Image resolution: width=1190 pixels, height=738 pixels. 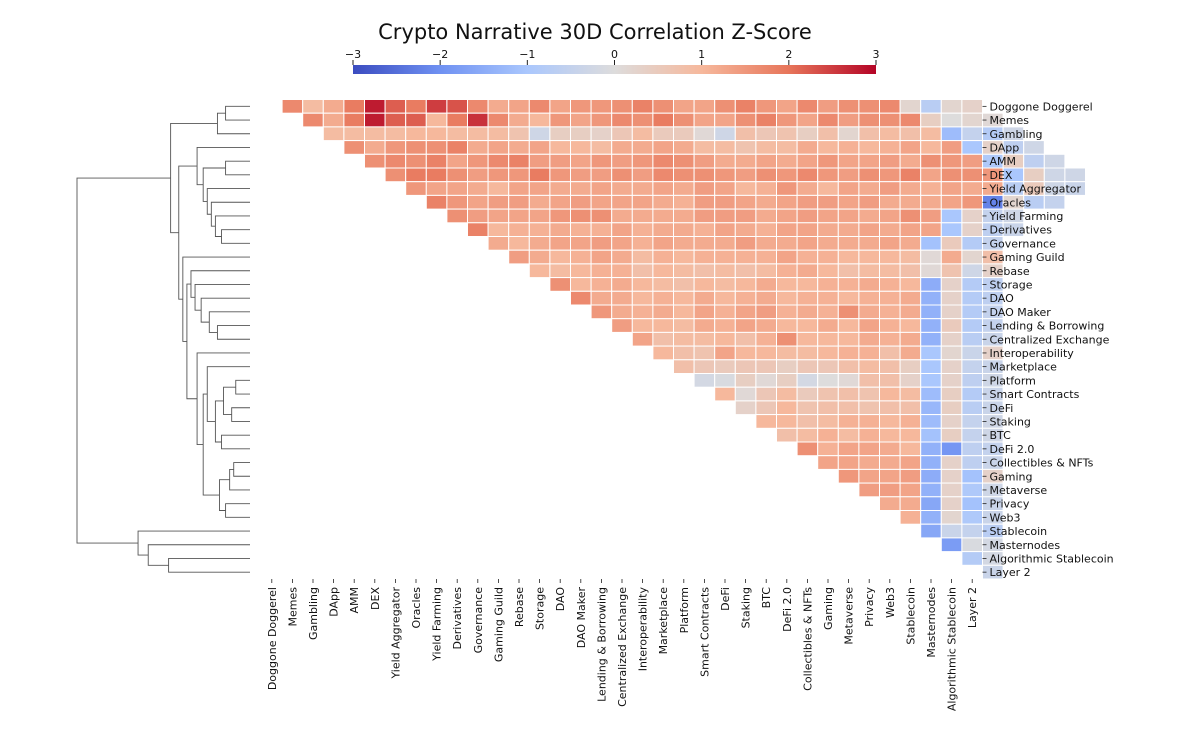 What do you see at coordinates (437, 624) in the screenshot?
I see `column-label: Yield Farming` at bounding box center [437, 624].